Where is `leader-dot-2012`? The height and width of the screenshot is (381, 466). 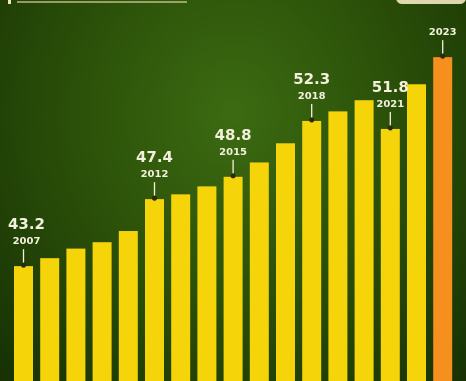
leader-dot-2012 is located at coordinates (154, 198).